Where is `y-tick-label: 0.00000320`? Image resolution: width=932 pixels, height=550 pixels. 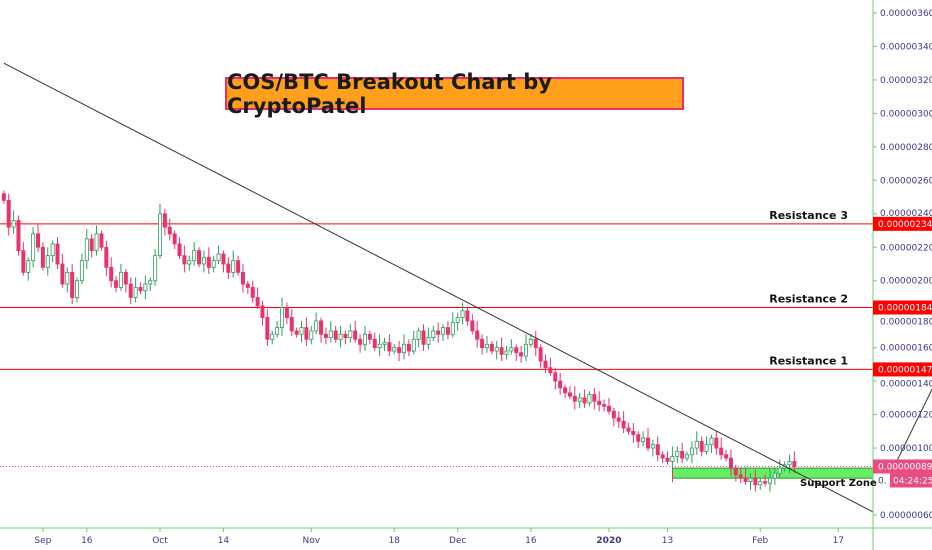
y-tick-label: 0.00000320 is located at coordinates (906, 81).